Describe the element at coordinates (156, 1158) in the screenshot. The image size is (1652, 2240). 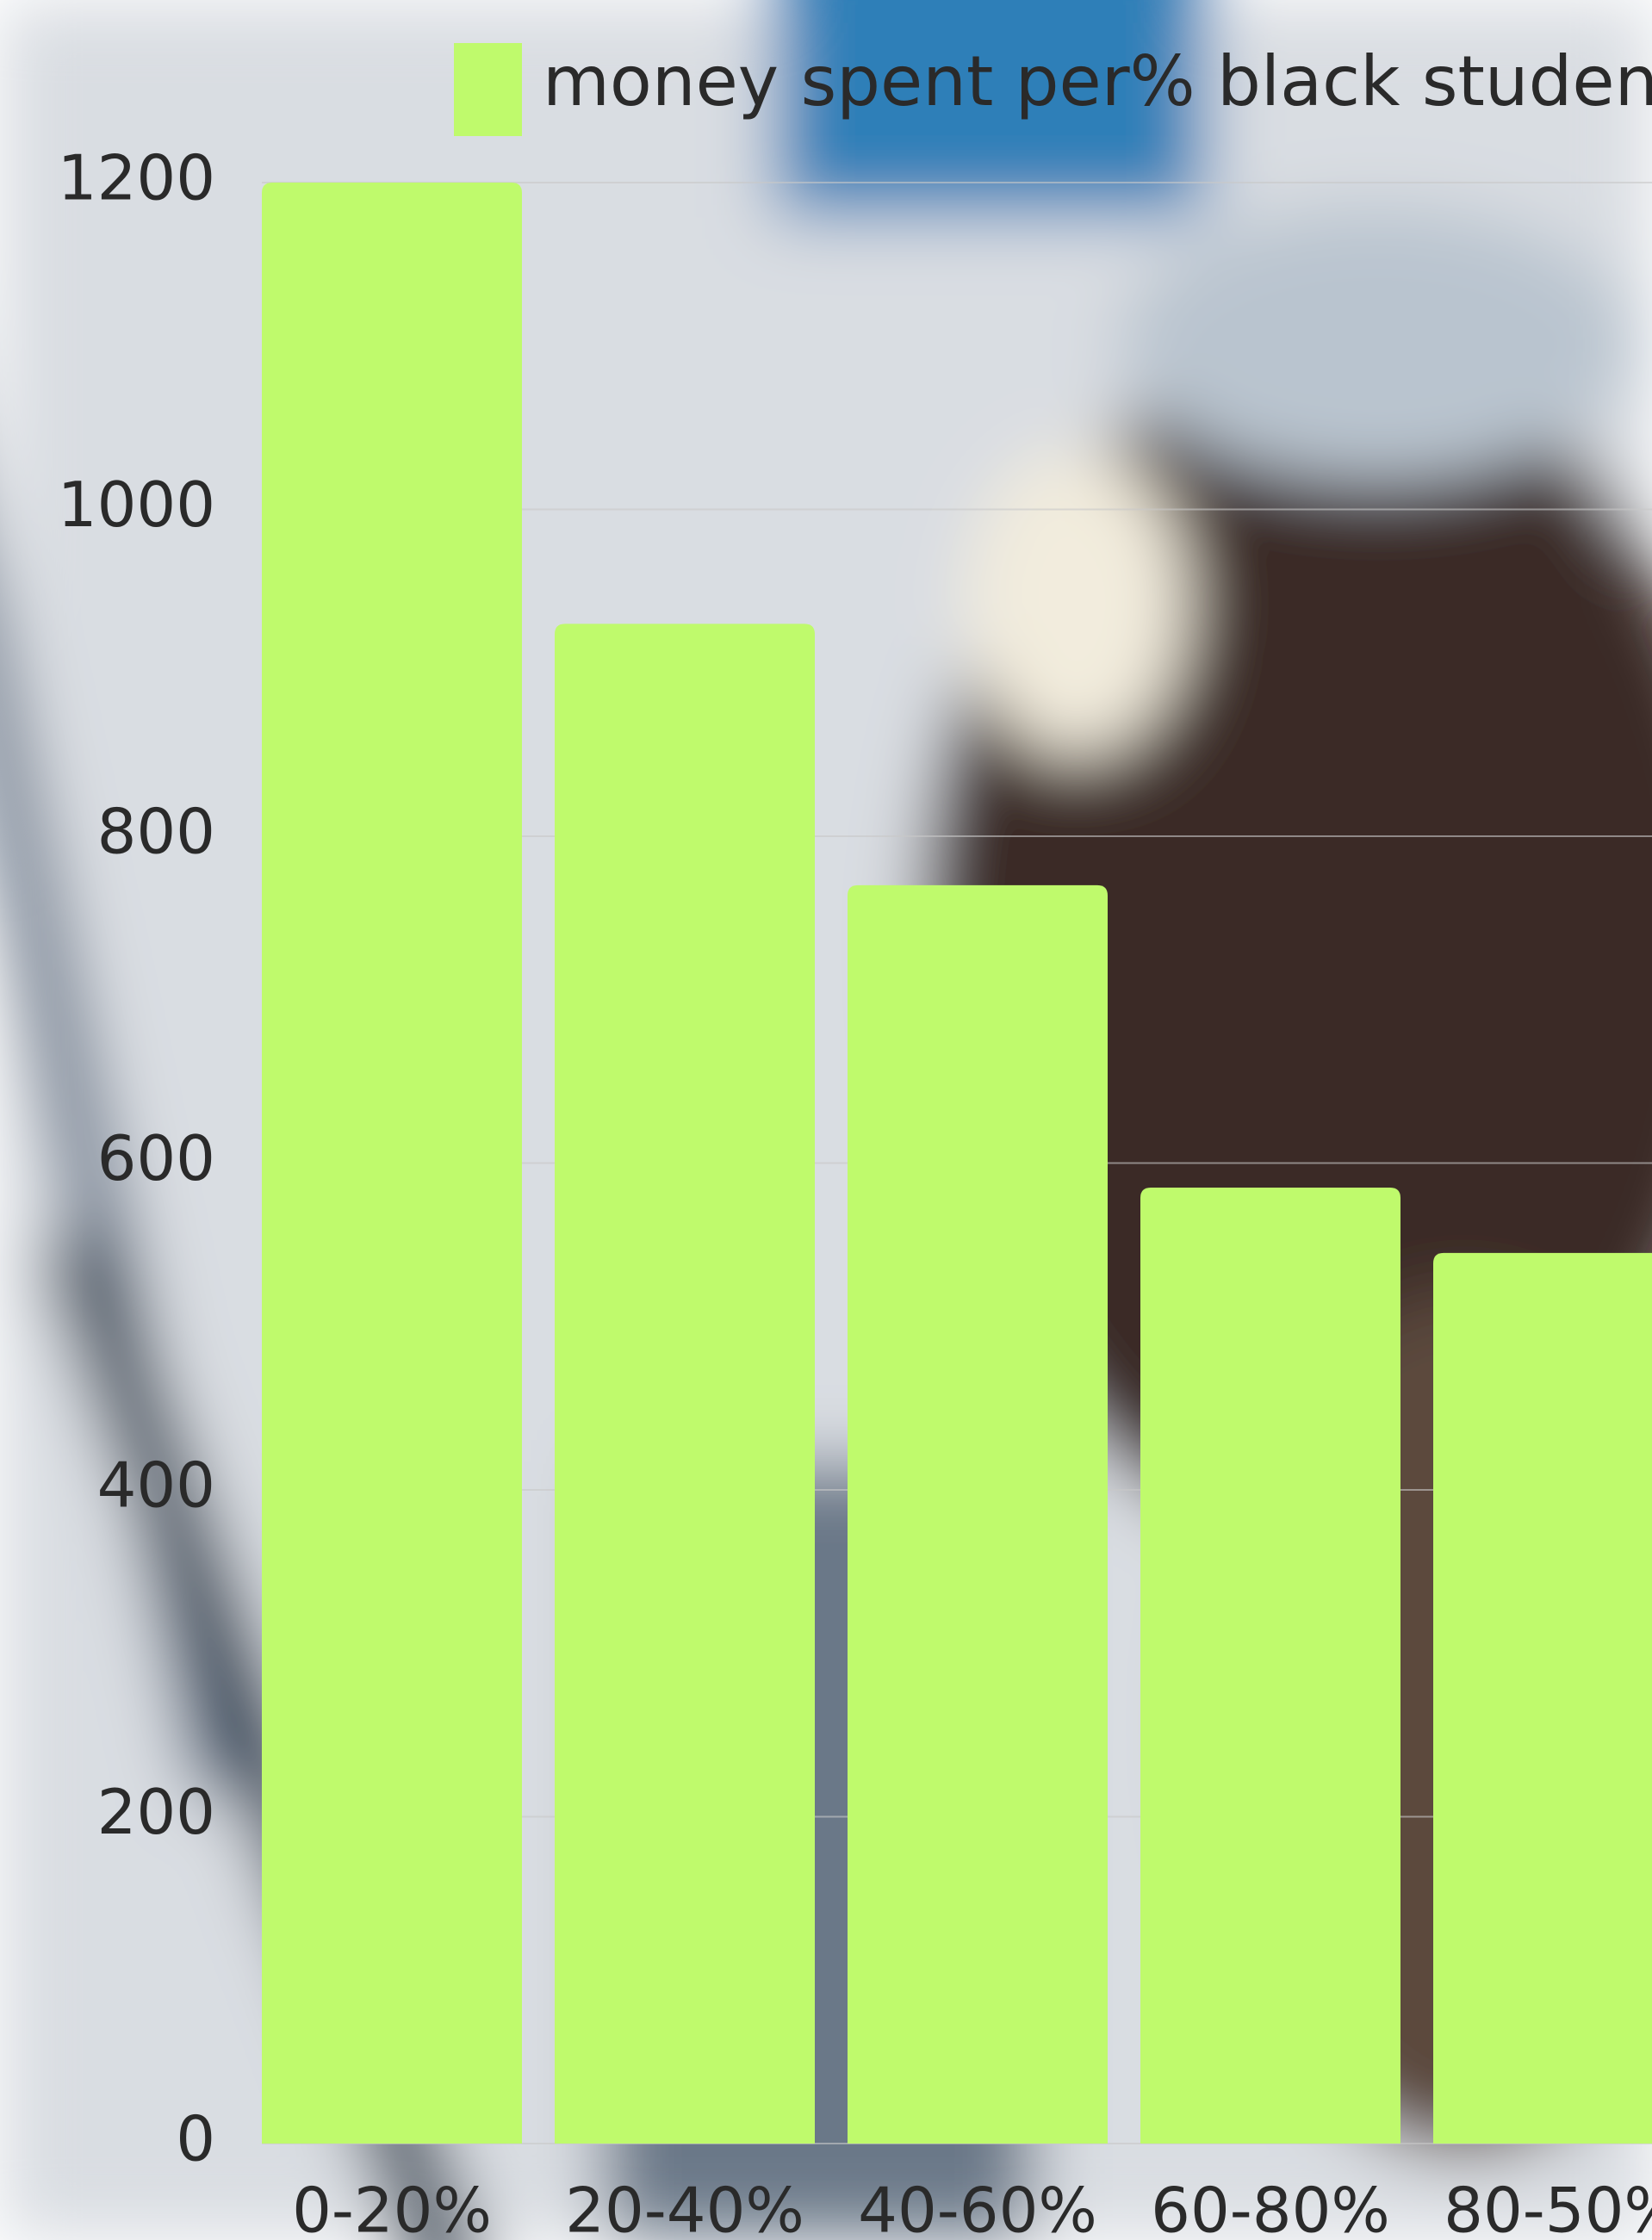
I see `y-tick-label: 600` at that location.